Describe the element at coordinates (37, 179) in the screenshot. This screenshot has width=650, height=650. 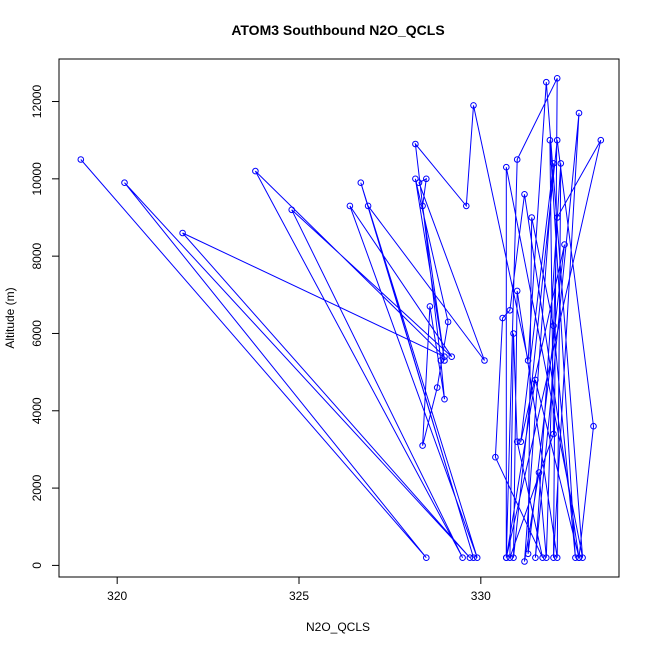
I see `y-tick-label: 10000` at that location.